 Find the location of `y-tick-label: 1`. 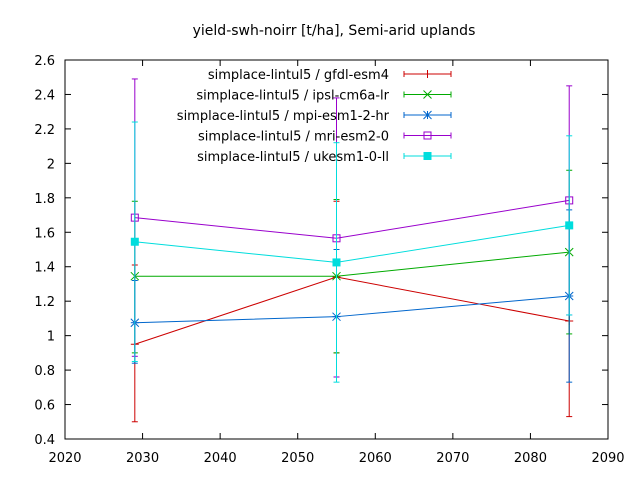

y-tick-label: 1 is located at coordinates (51, 337).